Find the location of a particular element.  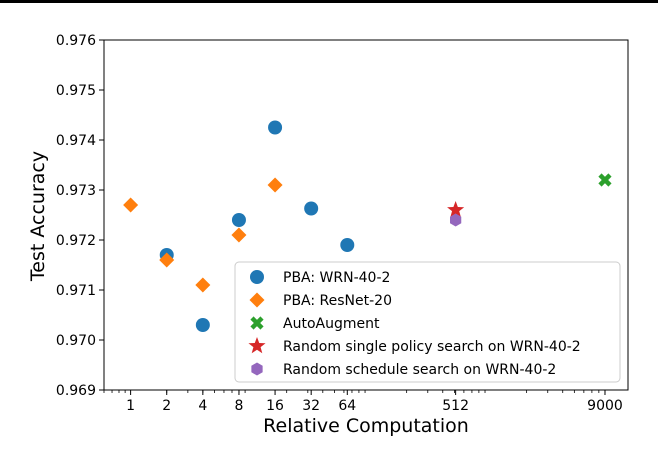

x-tick-label: 16 is located at coordinates (275, 406).